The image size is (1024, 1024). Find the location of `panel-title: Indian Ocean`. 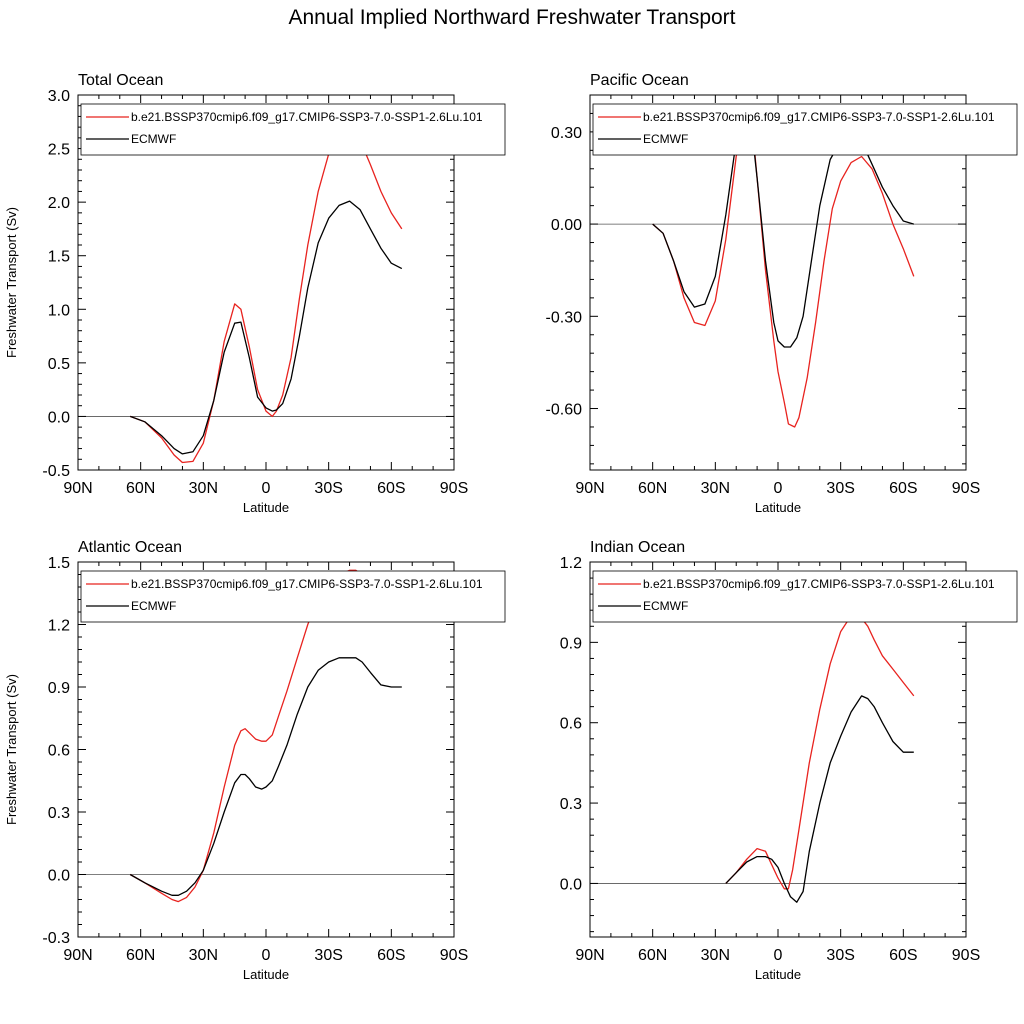

panel-title: Indian Ocean is located at coordinates (637, 547).